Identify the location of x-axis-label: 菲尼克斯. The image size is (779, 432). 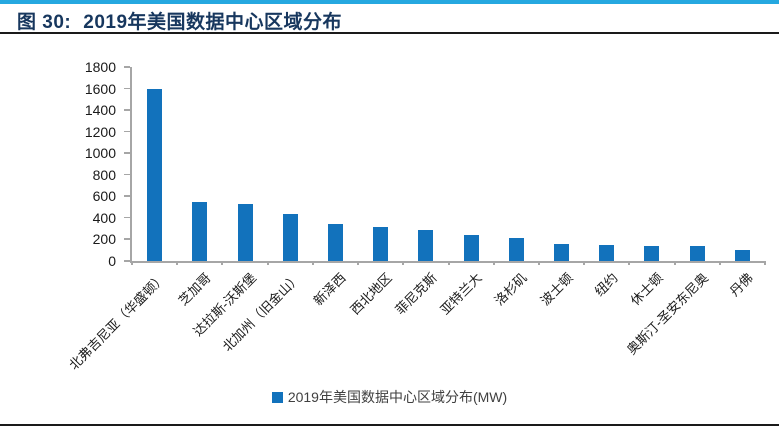
(416, 294).